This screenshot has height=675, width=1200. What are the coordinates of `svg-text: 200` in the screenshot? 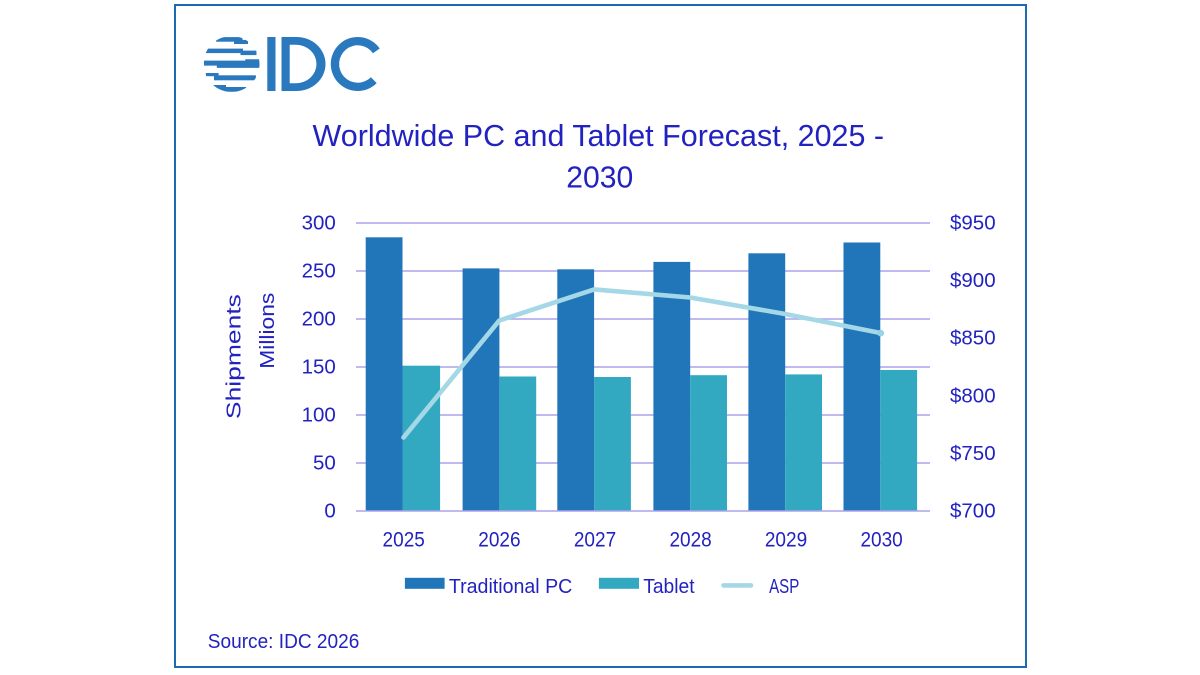 It's located at (319, 319).